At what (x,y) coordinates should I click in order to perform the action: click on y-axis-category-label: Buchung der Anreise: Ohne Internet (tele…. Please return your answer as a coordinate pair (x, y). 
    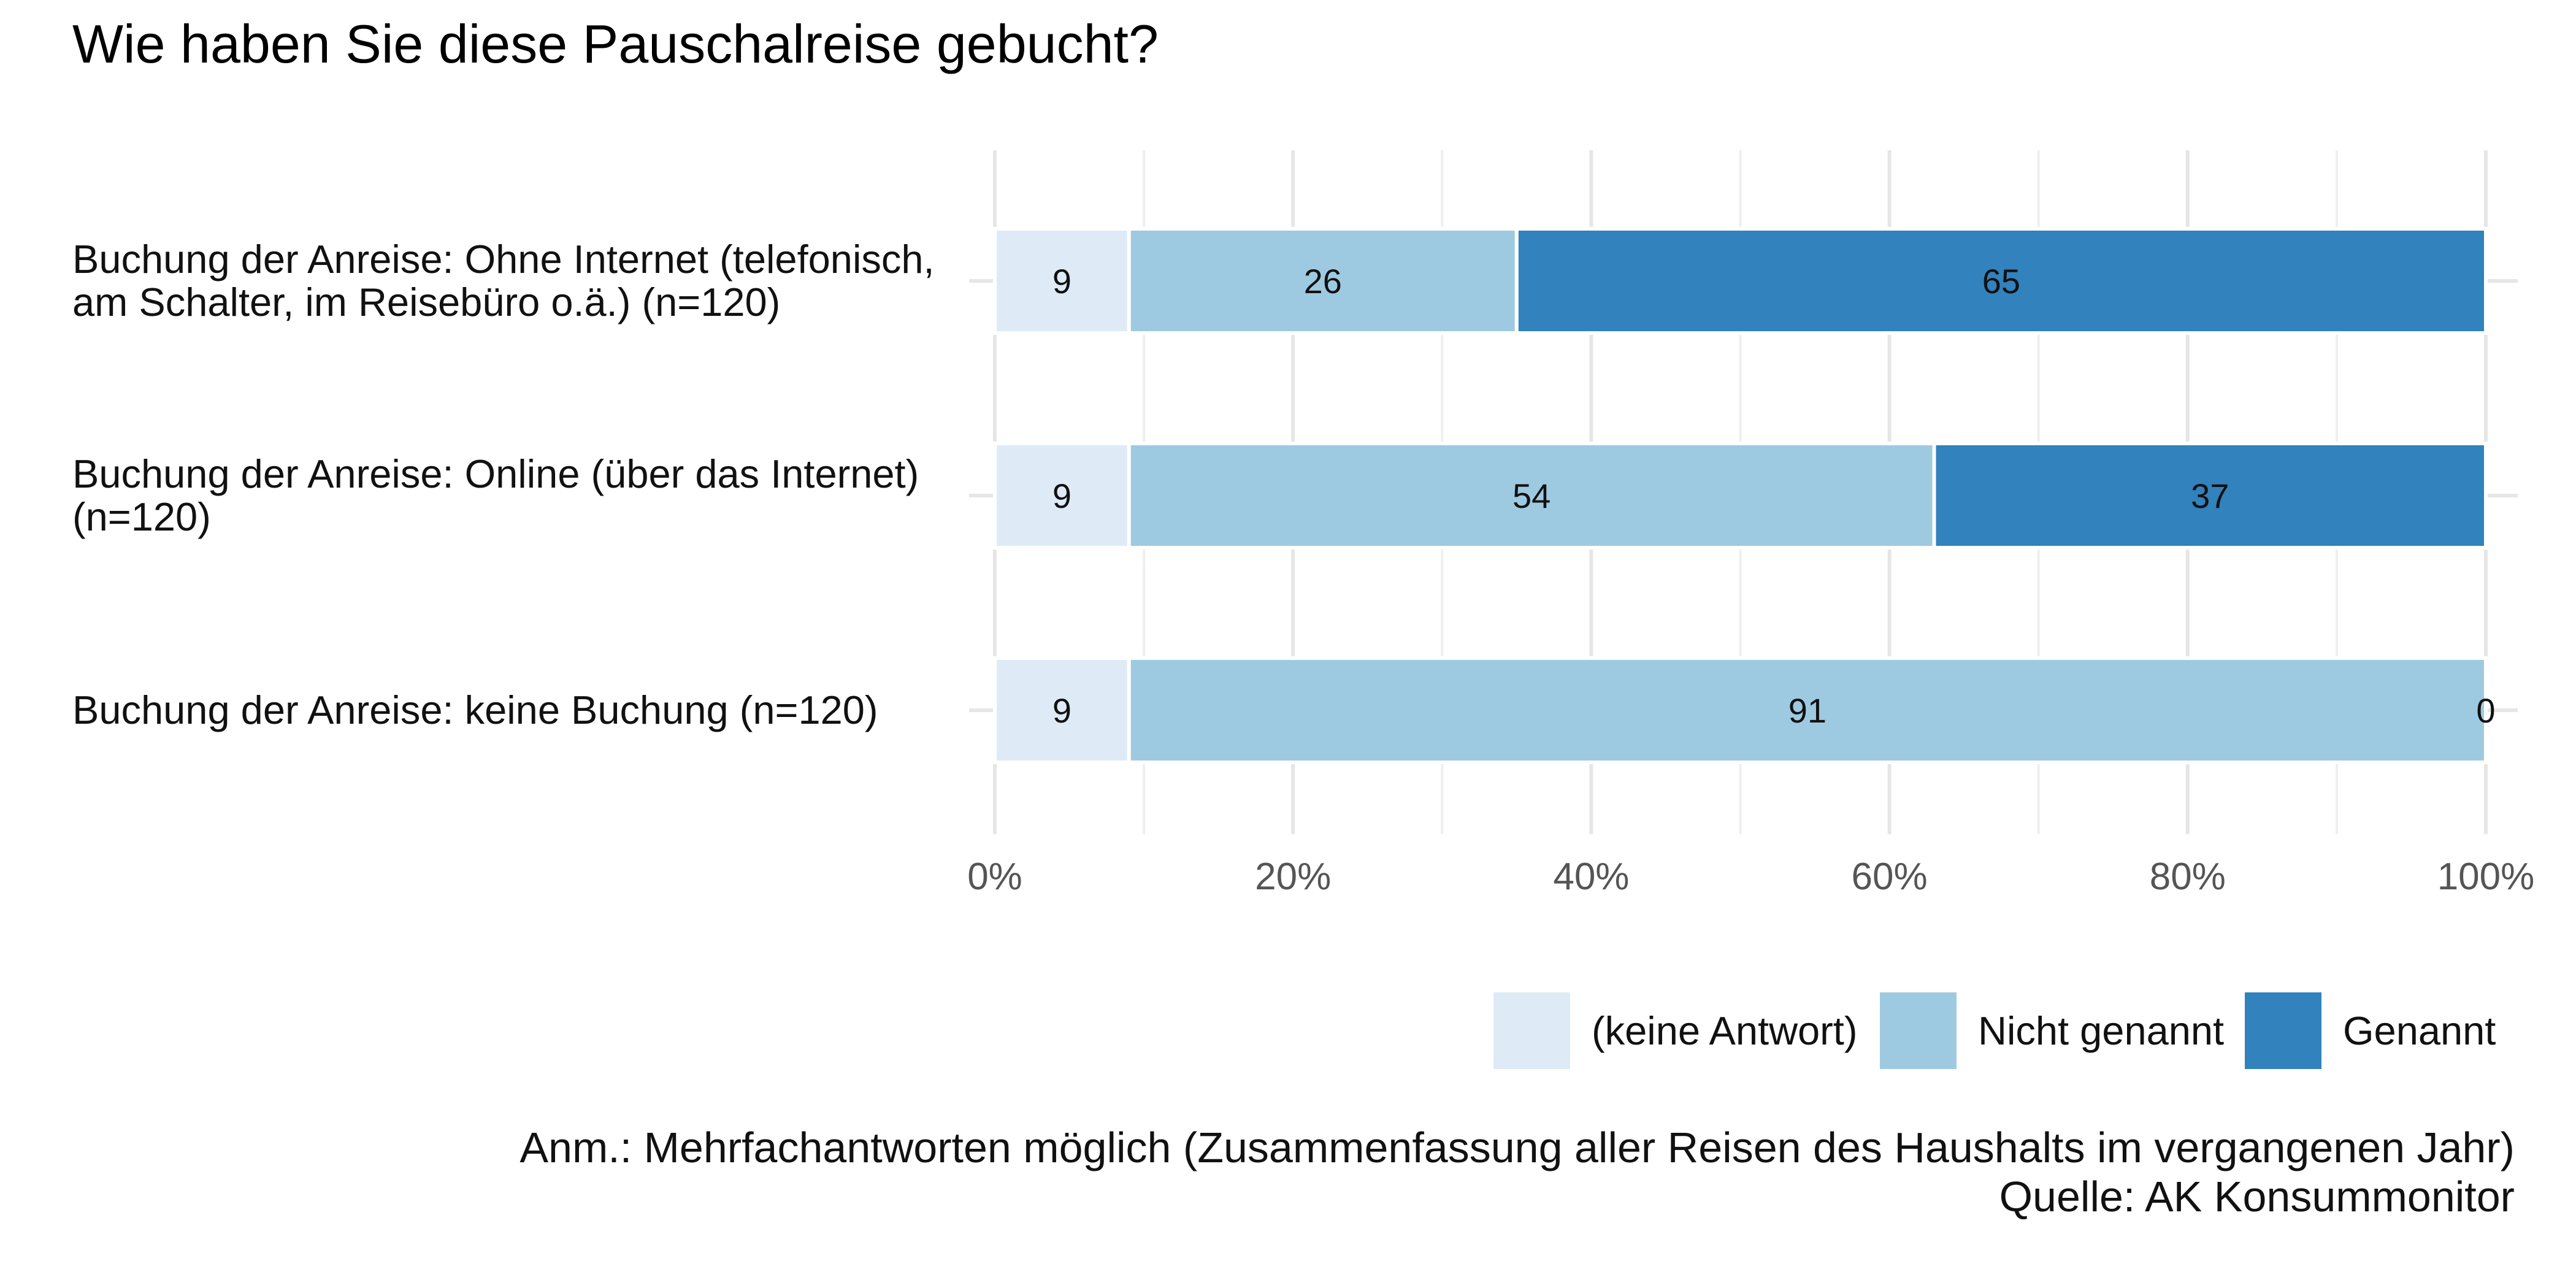
    Looking at the image, I should click on (503, 259).